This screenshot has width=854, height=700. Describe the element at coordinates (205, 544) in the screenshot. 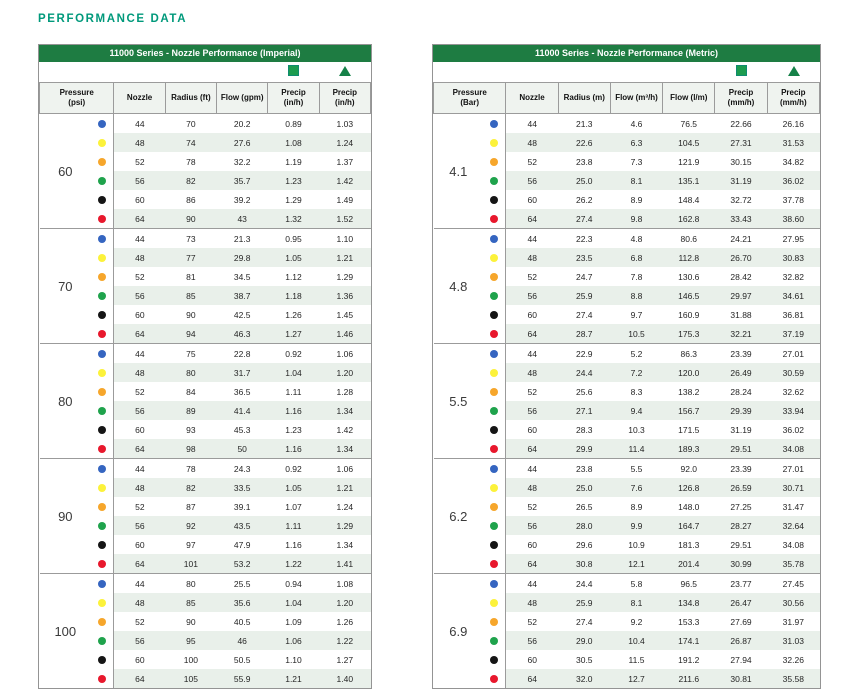

I see `table-row: 60 97 47.9 1.16 1.34` at that location.